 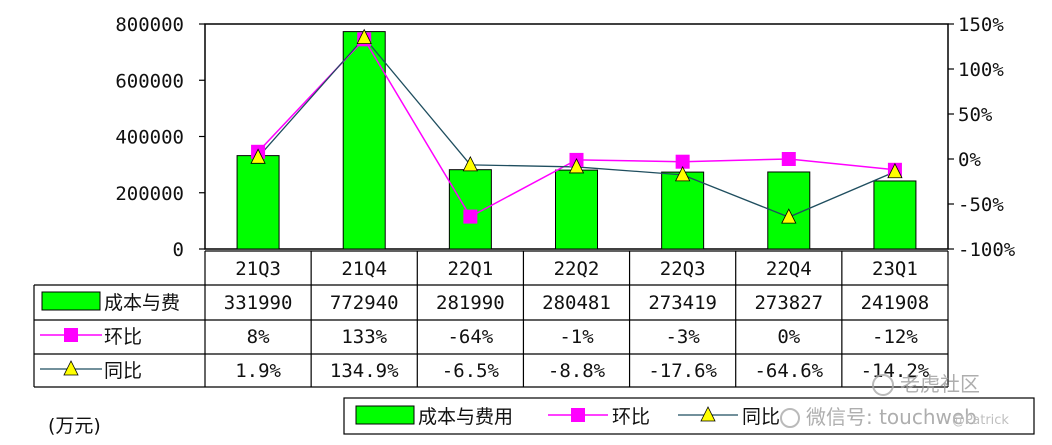 I want to click on legend-label: 同比, so click(x=761, y=417).